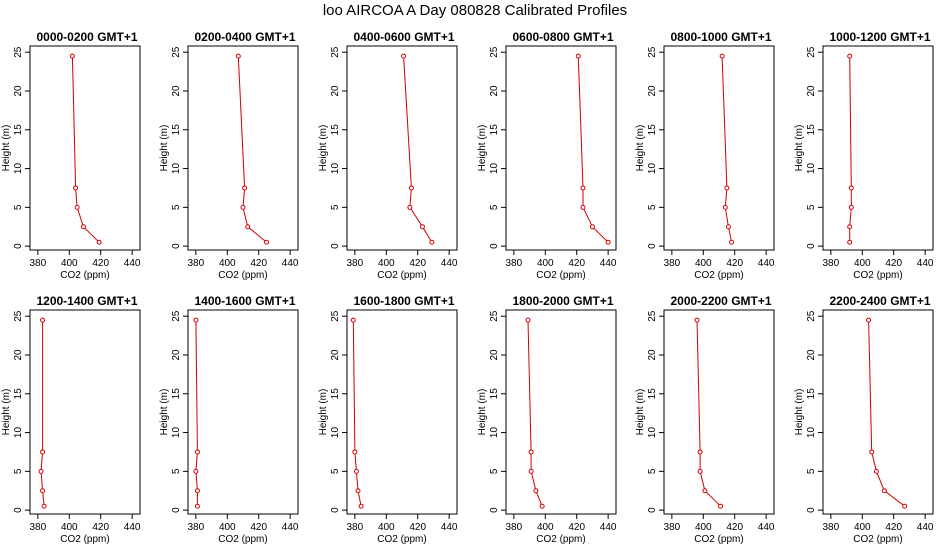  I want to click on panel-title: 1000-1200 GMT+1, so click(879, 37).